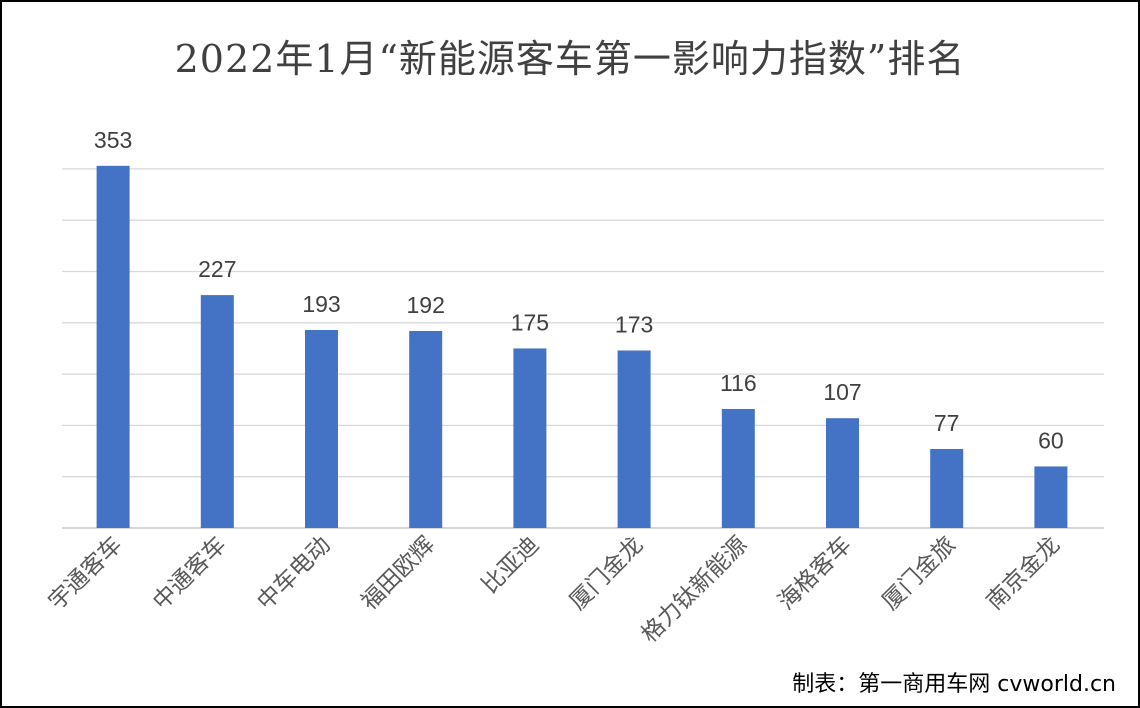 The height and width of the screenshot is (708, 1140). I want to click on x-tick-label: 格力钛新能源, so click(695, 590).